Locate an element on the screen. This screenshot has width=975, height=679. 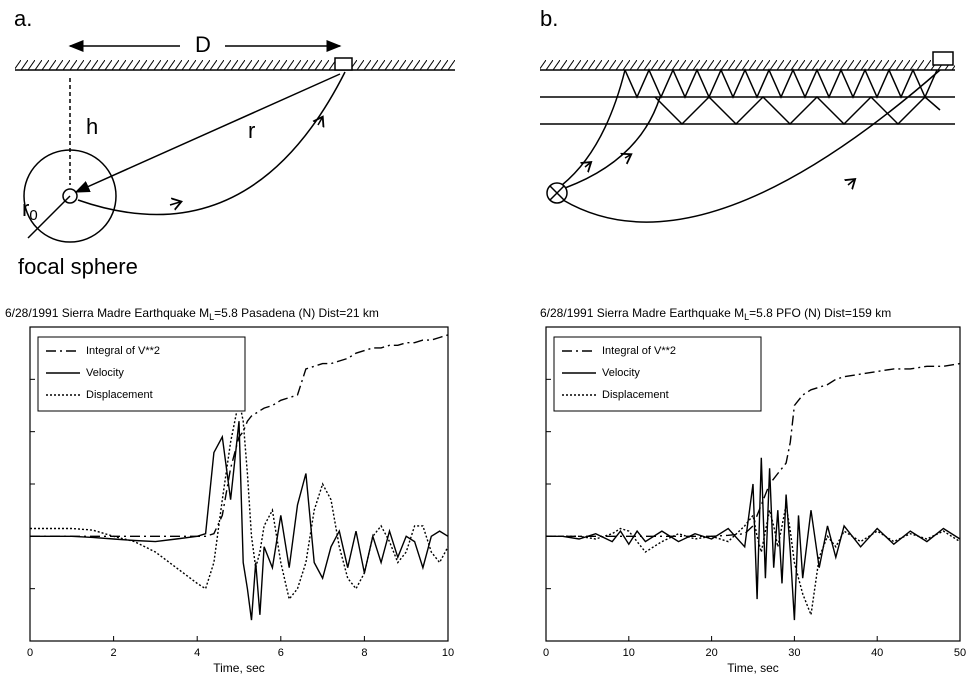
x-tick-label: 40 is located at coordinates (877, 653).